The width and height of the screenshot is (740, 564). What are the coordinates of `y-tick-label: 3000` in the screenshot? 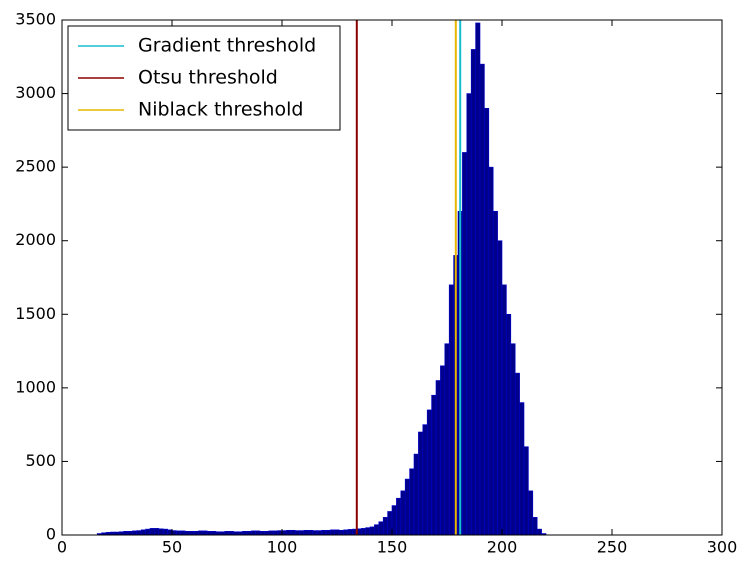 It's located at (35, 92).